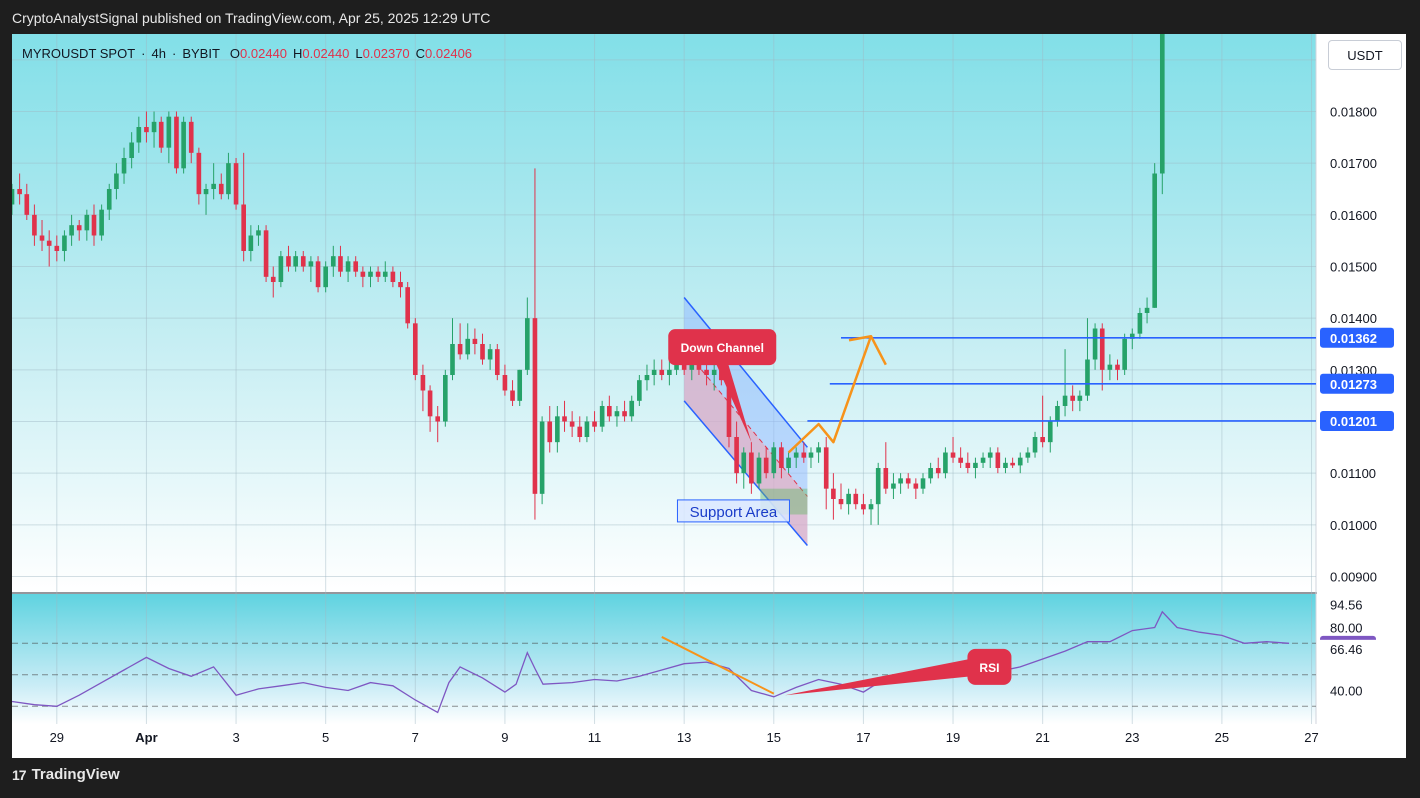  Describe the element at coordinates (1353, 267) in the screenshot. I see `price-tick-label: 0.01500` at that location.